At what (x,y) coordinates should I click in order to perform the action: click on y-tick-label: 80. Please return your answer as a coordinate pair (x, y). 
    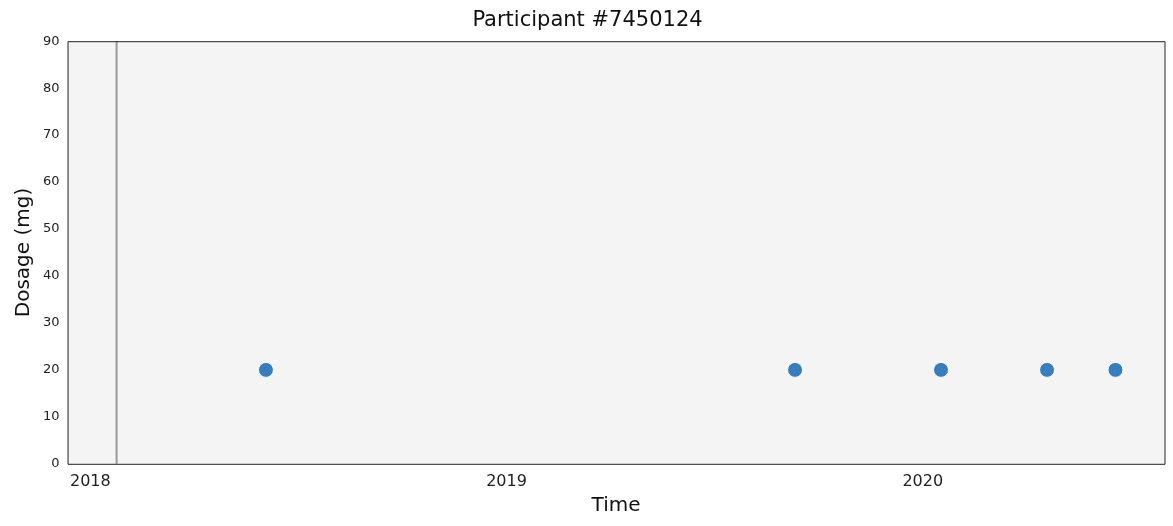
    Looking at the image, I should click on (51, 87).